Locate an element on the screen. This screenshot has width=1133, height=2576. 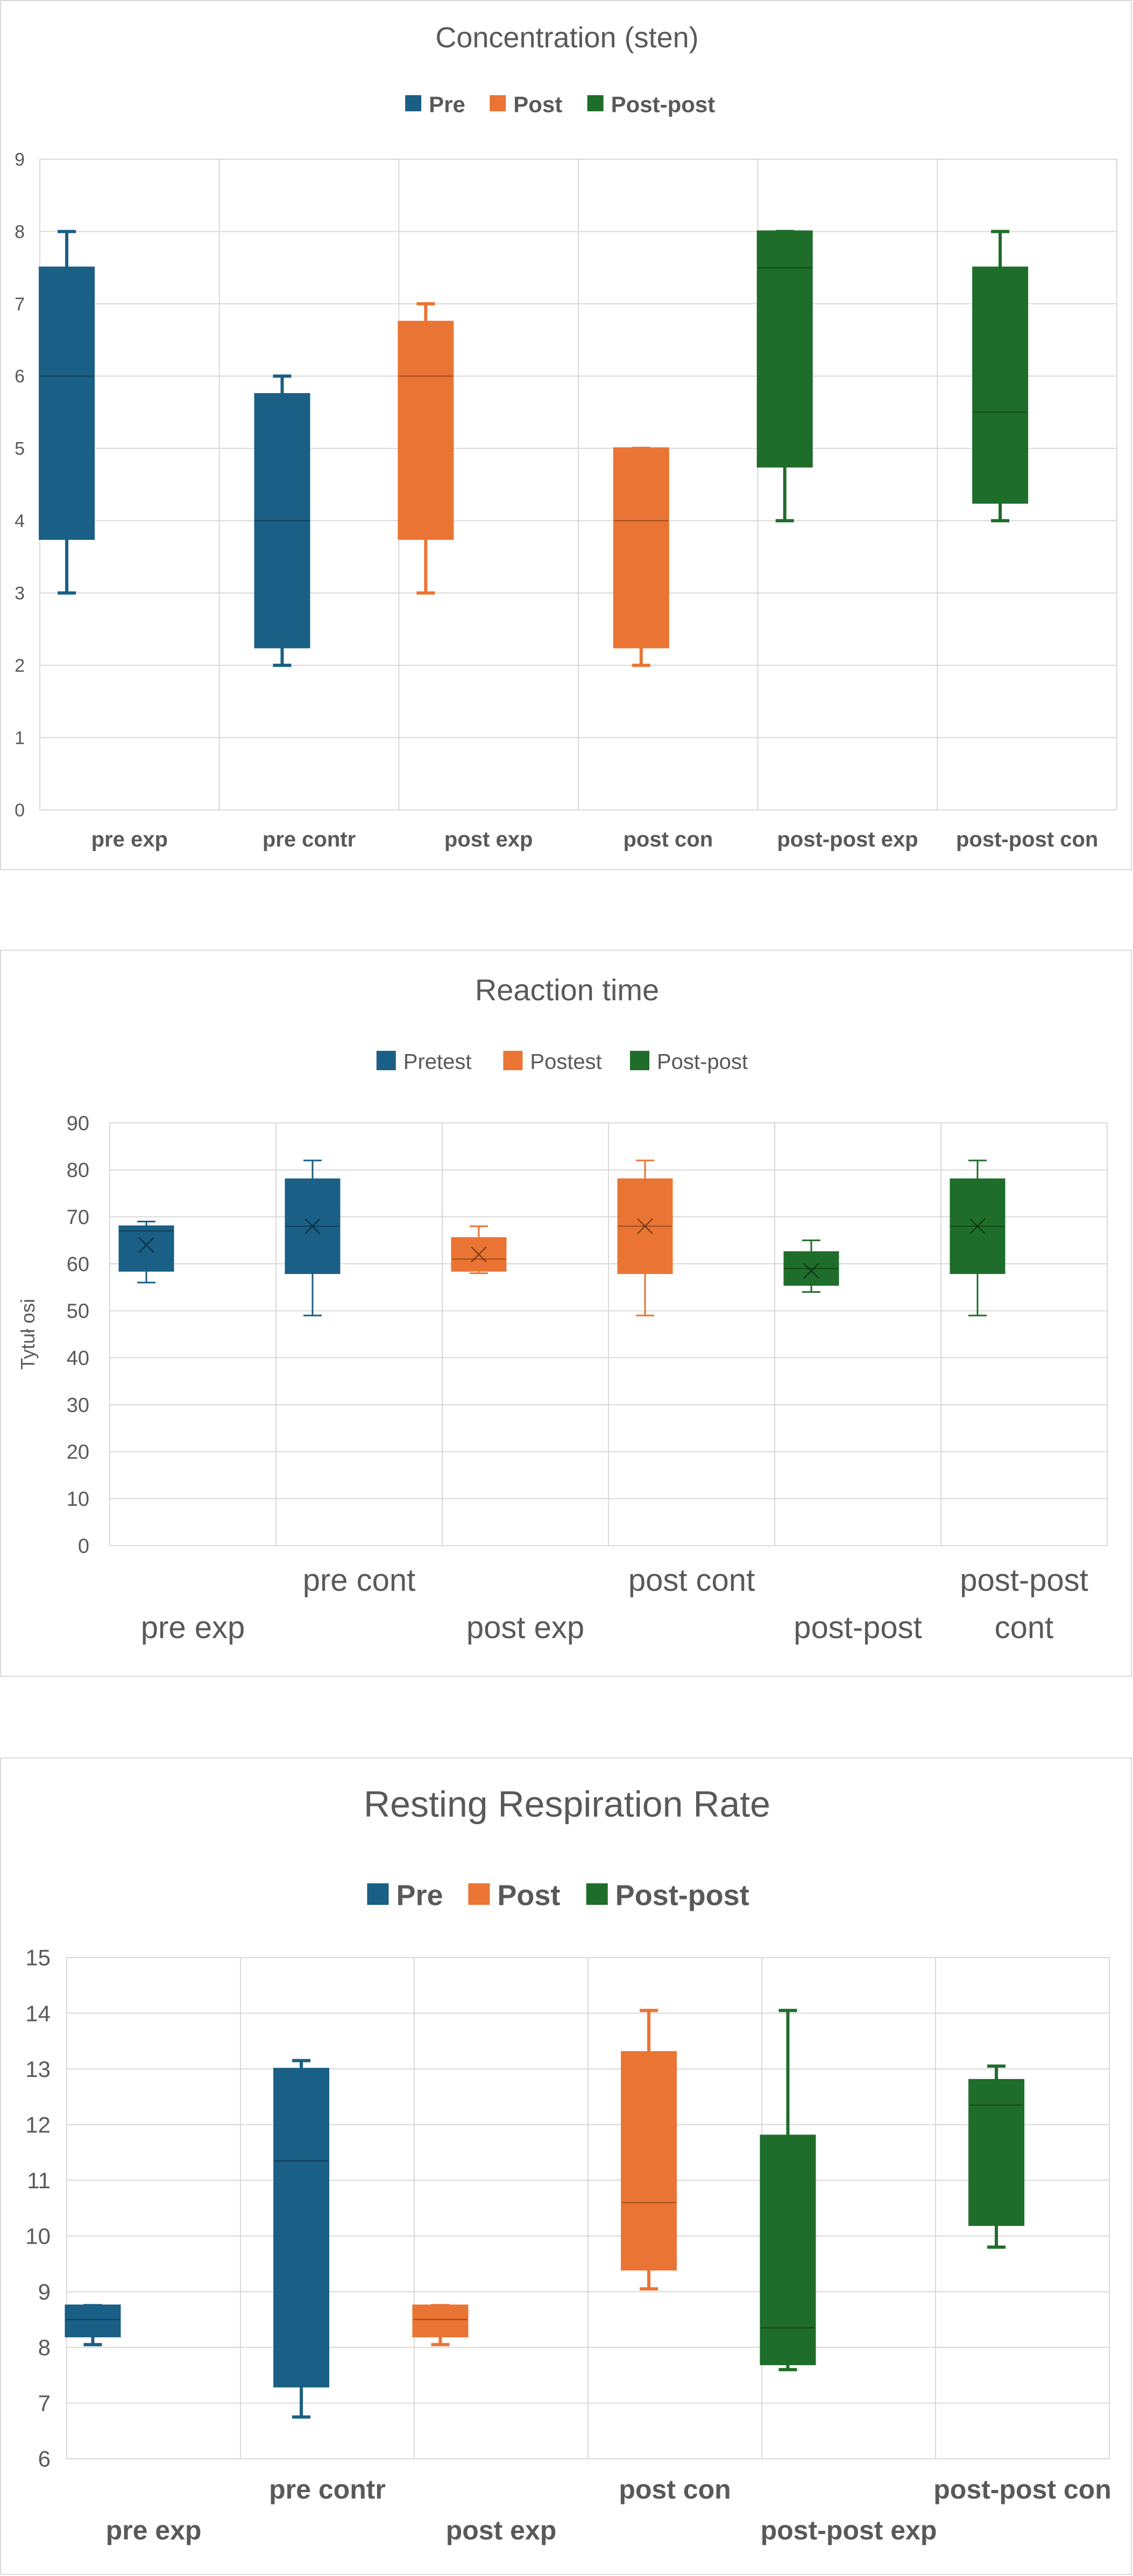
y-tick-label: 90 is located at coordinates (78, 1123).